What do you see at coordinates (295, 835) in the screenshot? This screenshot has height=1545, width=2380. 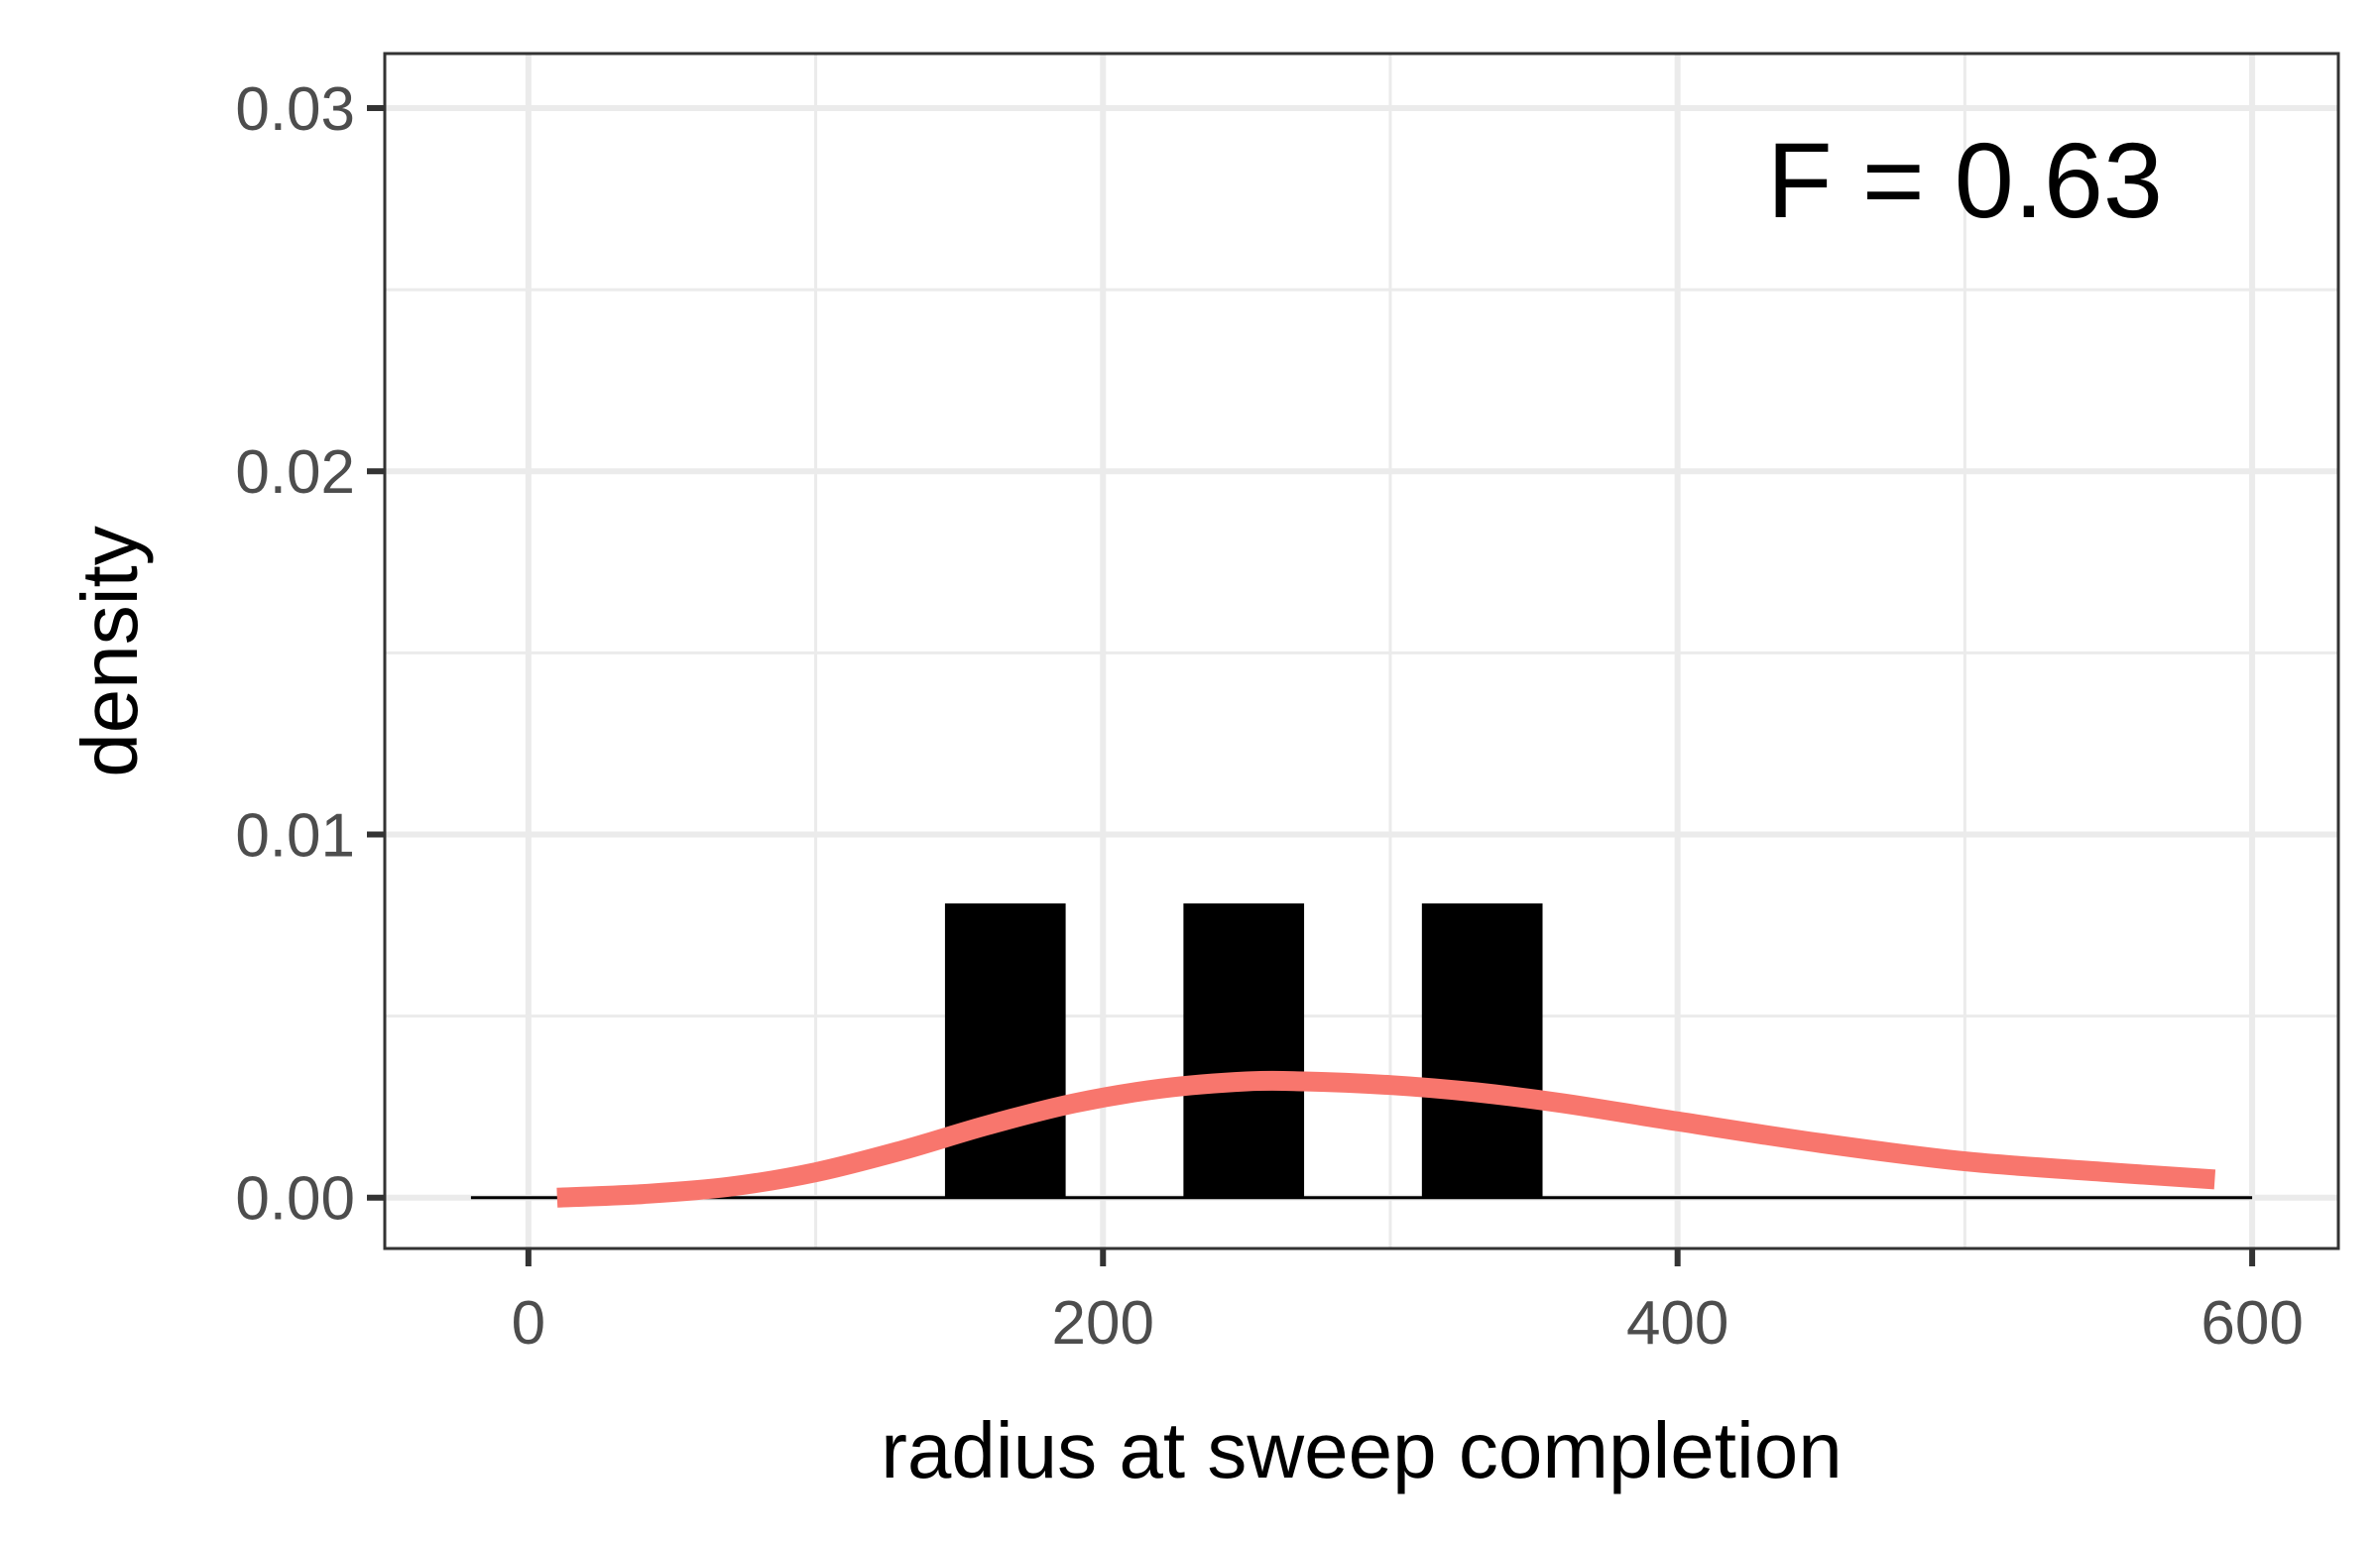 I see `y-tick-label: 0.01` at bounding box center [295, 835].